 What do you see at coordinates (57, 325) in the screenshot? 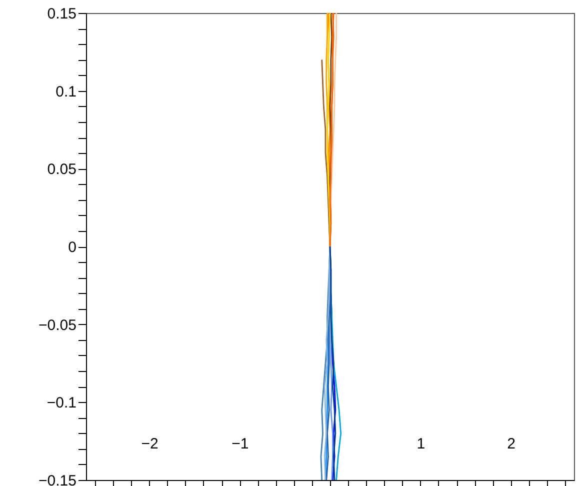
I see `y-tick-label: −0.05` at bounding box center [57, 325].